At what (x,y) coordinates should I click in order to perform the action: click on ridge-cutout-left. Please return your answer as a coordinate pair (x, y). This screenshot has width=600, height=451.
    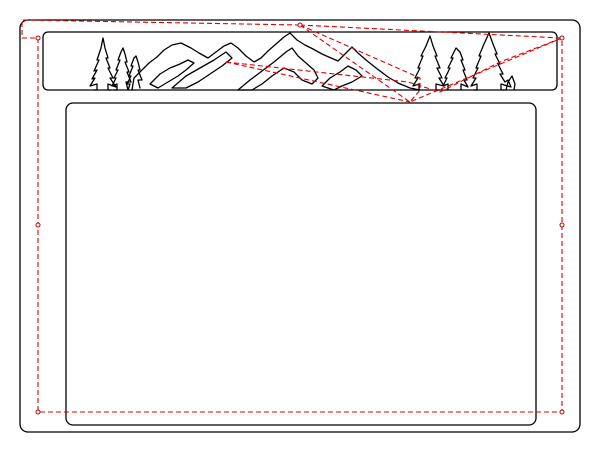
    Looking at the image, I should click on (172, 74).